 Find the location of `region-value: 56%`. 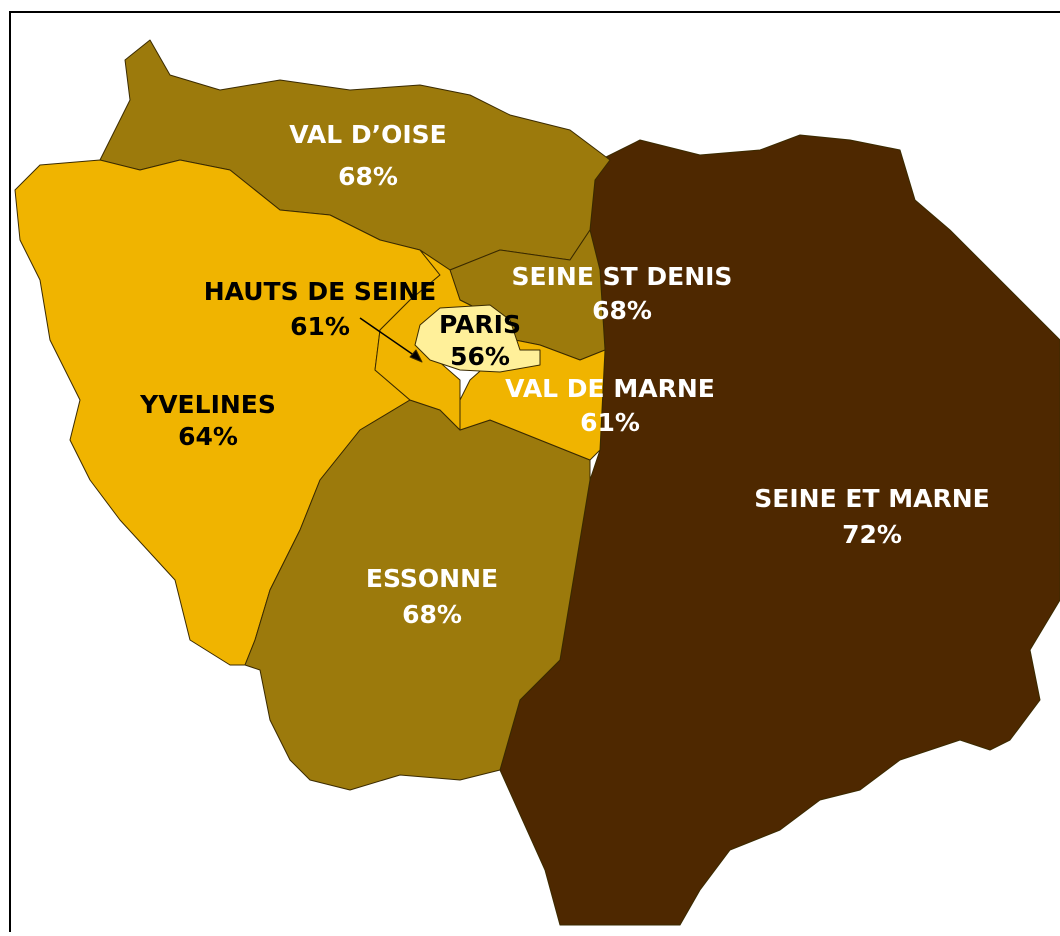

region-value: 56% is located at coordinates (480, 356).